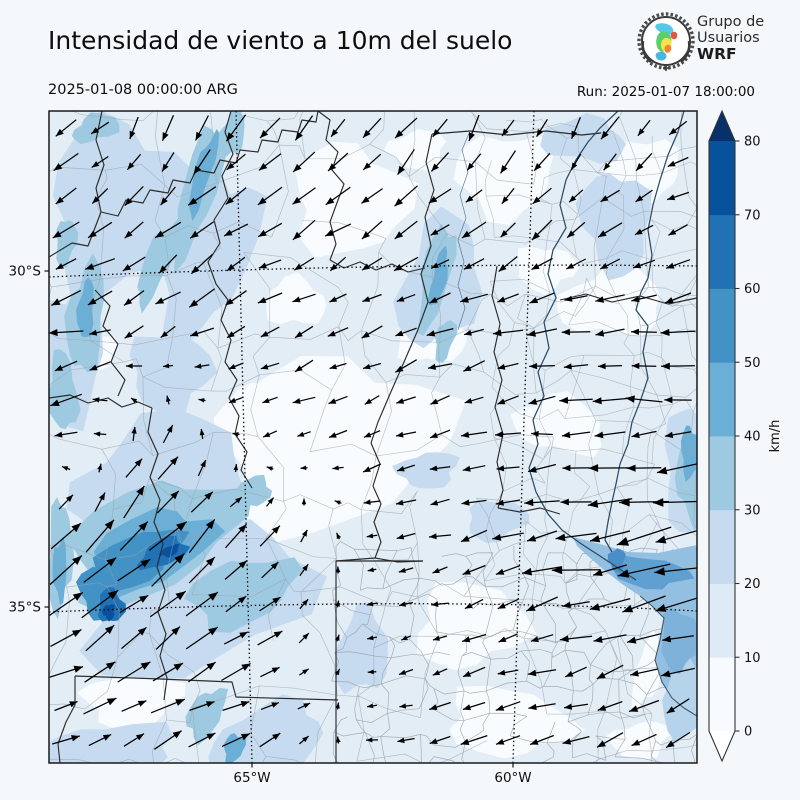 This screenshot has height=800, width=800. Describe the element at coordinates (752, 215) in the screenshot. I see `colorbar-tick-label: 70` at that location.